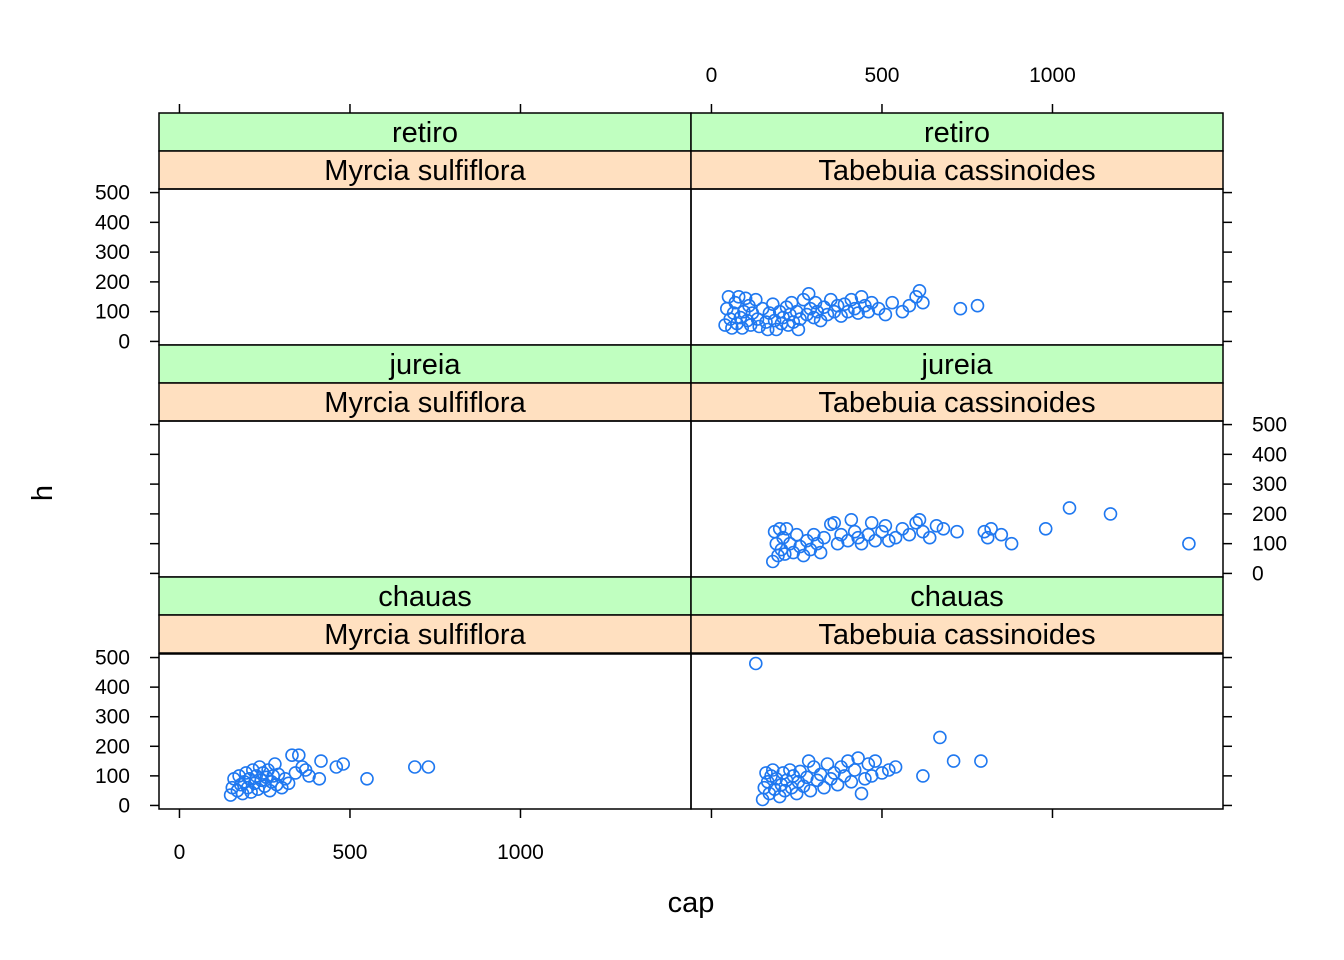  Describe the element at coordinates (124, 341) in the screenshot. I see `y-tick-label: 0` at that location.